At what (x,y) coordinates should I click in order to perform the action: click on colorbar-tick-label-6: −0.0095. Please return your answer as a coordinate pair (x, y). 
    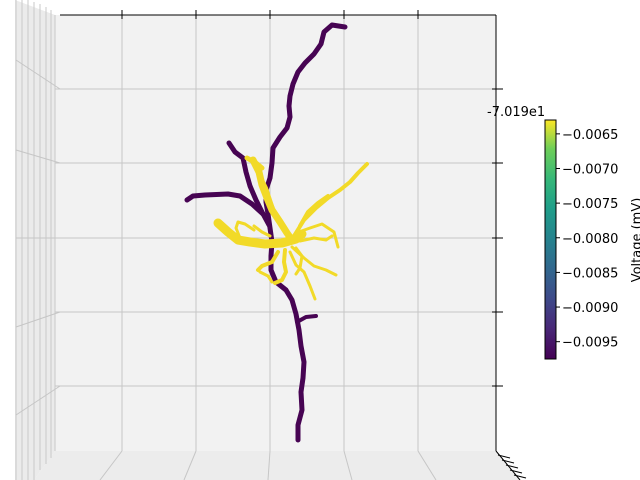
    Looking at the image, I should click on (590, 343).